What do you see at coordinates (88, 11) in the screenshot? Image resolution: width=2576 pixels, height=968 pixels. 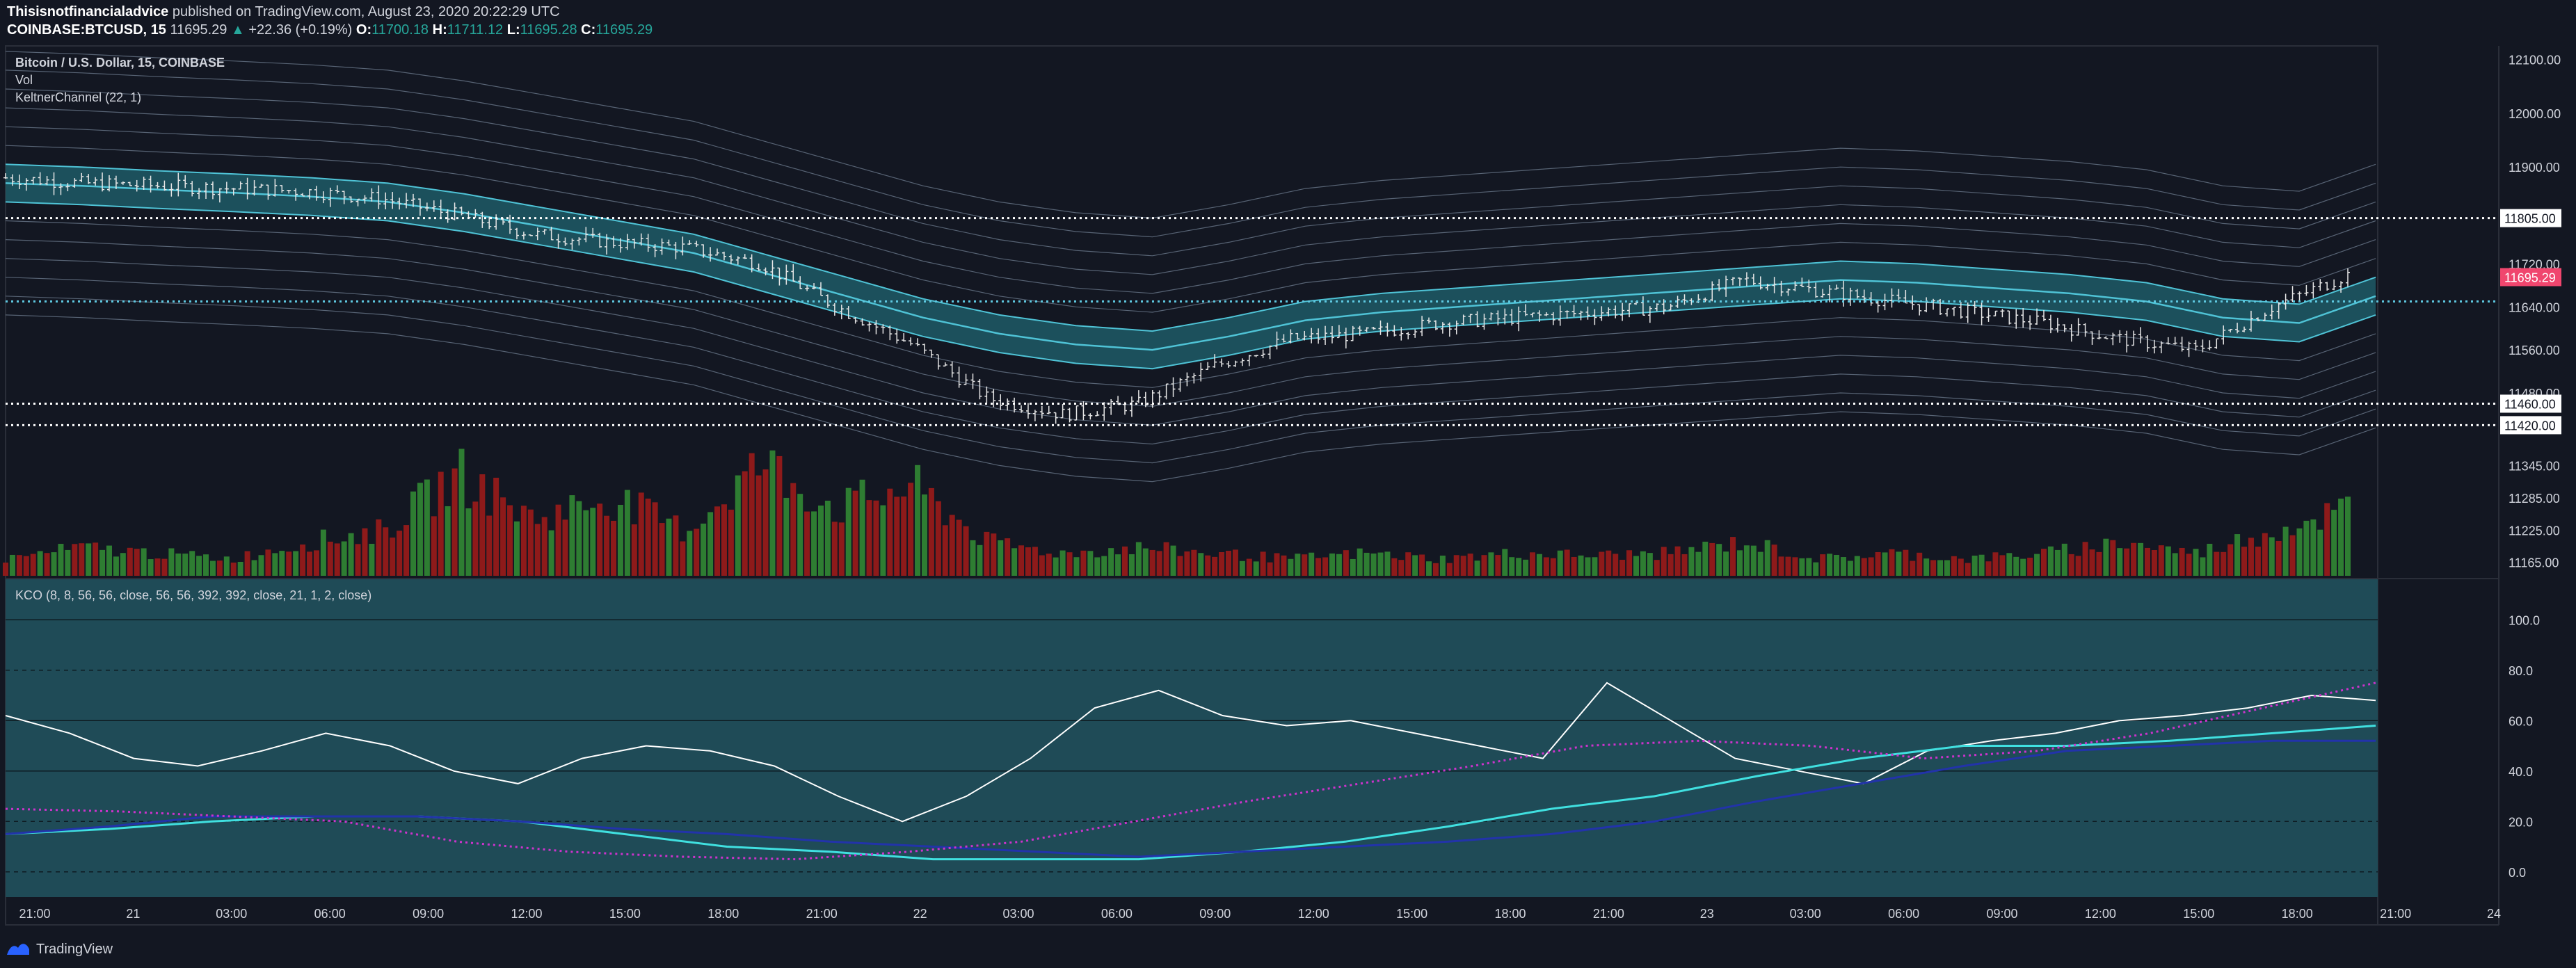 I see `author-name: Thisisnotfinancialadvice` at bounding box center [88, 11].